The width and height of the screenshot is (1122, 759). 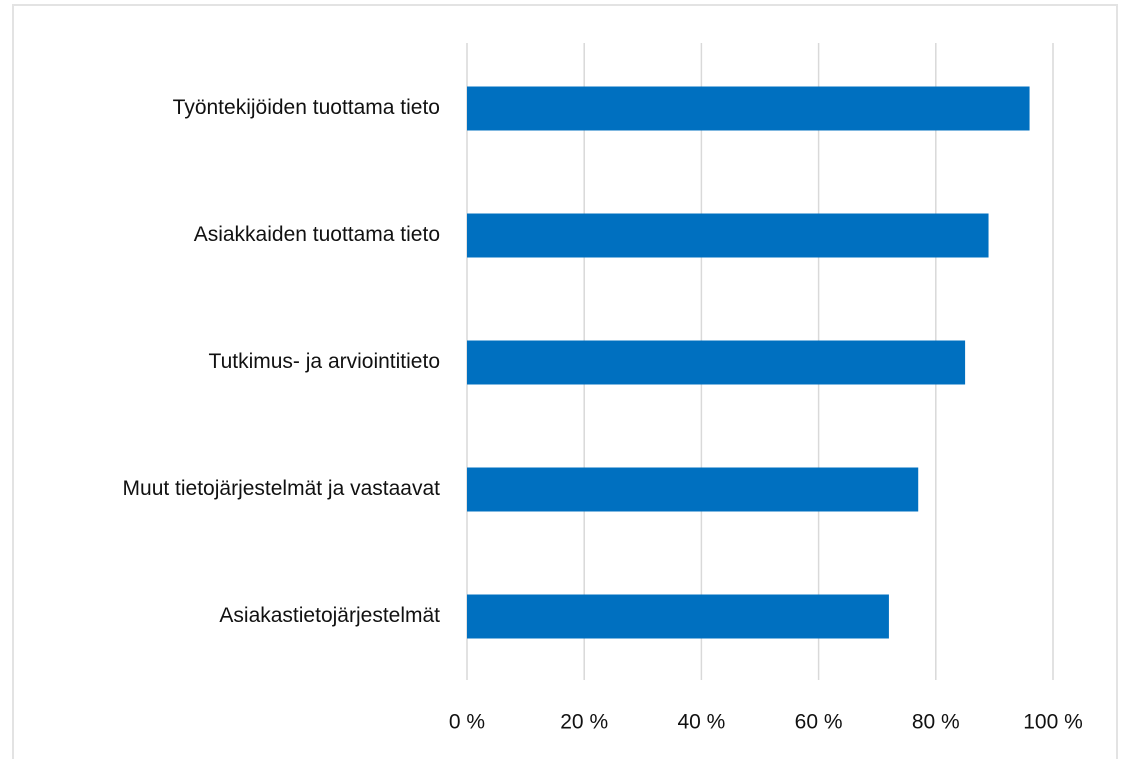 What do you see at coordinates (819, 722) in the screenshot?
I see `x-tick-label: 60 %` at bounding box center [819, 722].